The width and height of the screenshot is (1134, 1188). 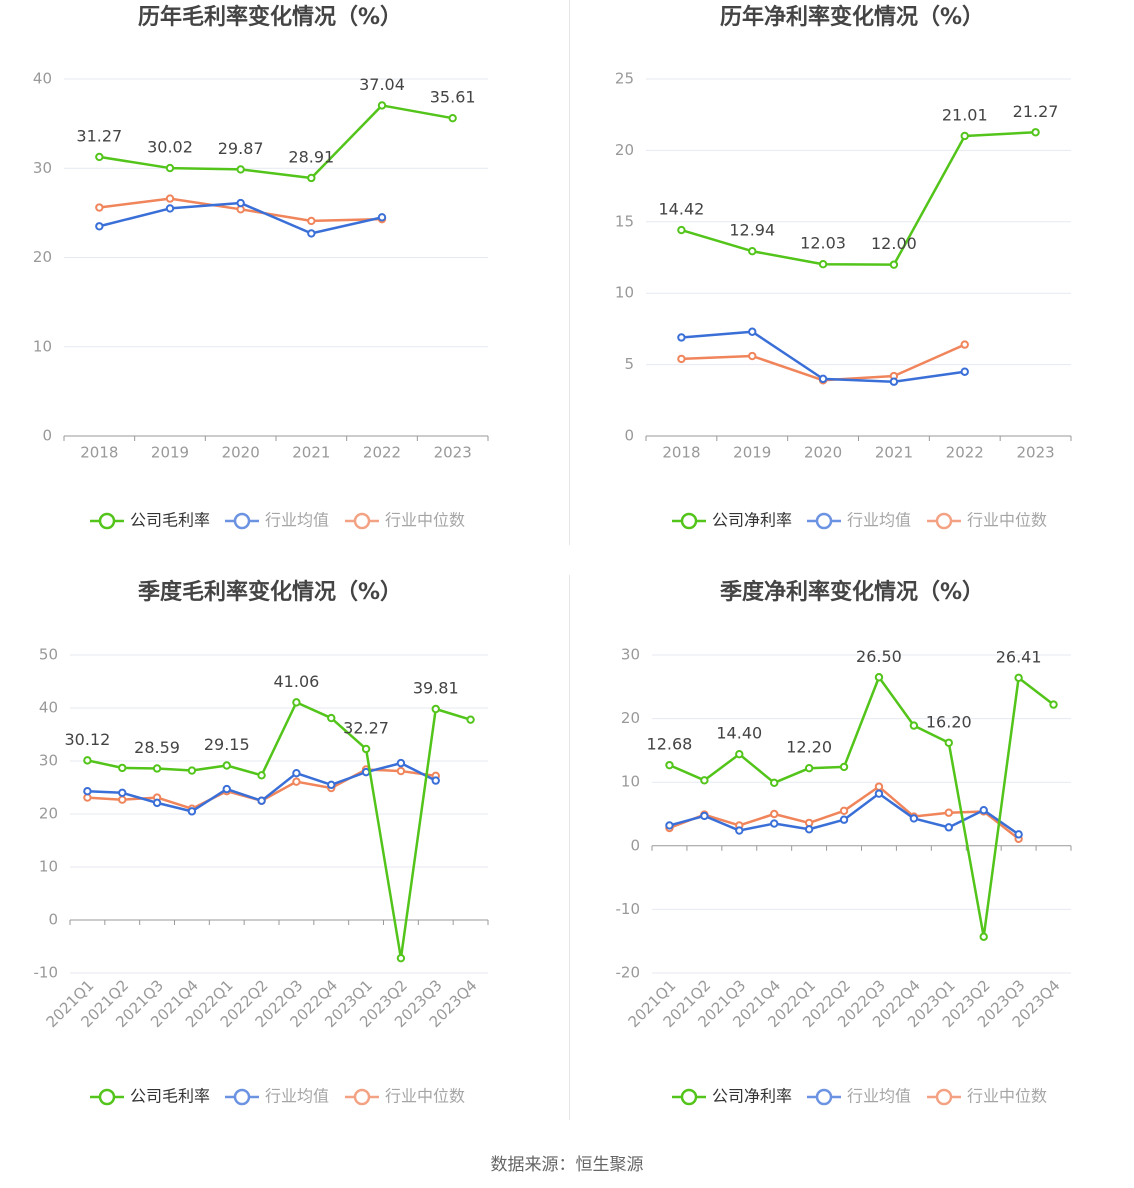 I want to click on y-tick-label: 40, so click(x=48, y=708).